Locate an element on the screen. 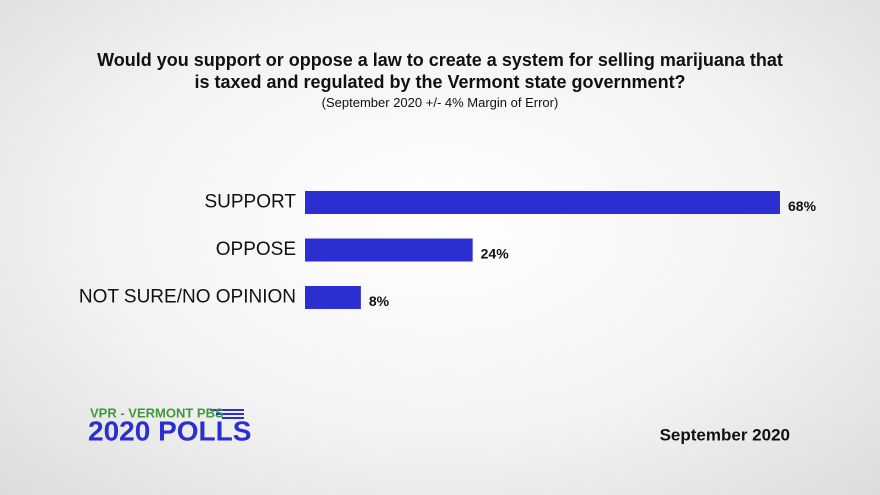 The image size is (880, 495). value-label: 8% is located at coordinates (379, 301).